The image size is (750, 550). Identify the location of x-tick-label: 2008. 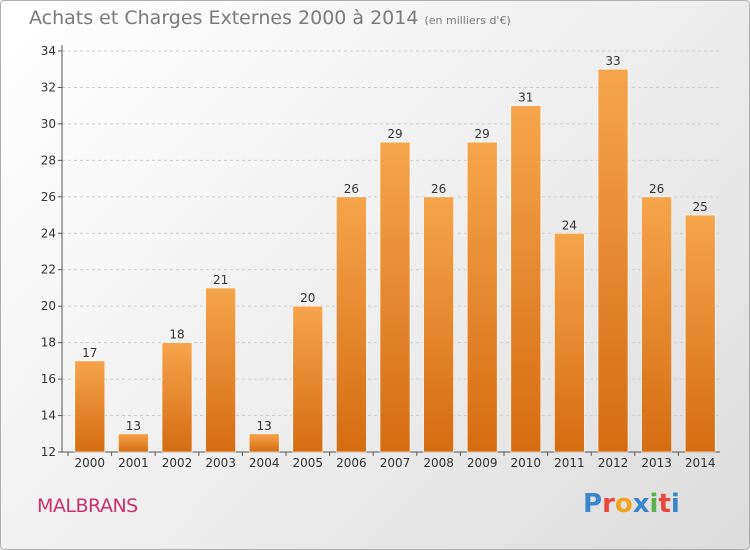
(438, 463).